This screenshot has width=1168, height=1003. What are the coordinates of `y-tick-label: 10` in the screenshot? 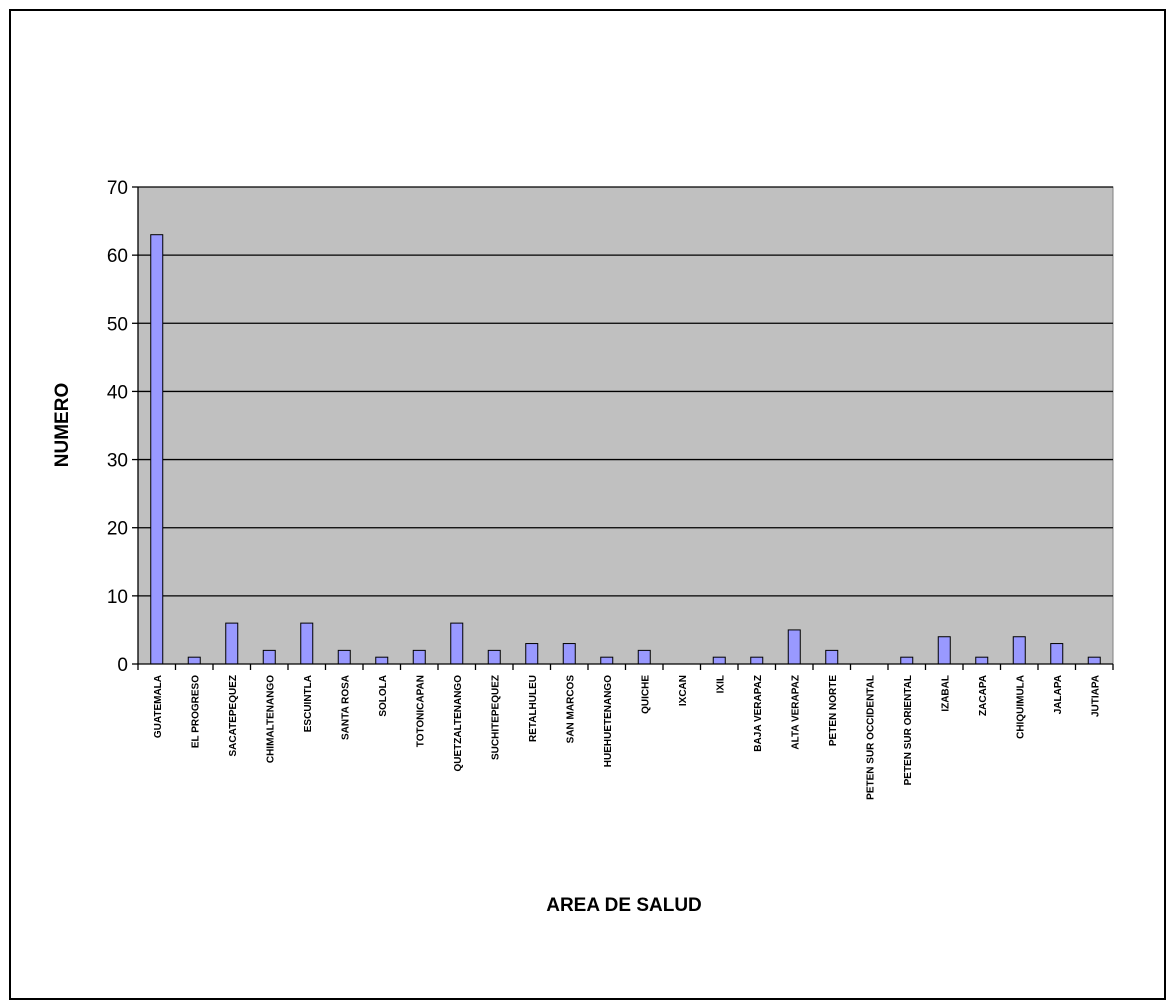 It's located at (117, 597).